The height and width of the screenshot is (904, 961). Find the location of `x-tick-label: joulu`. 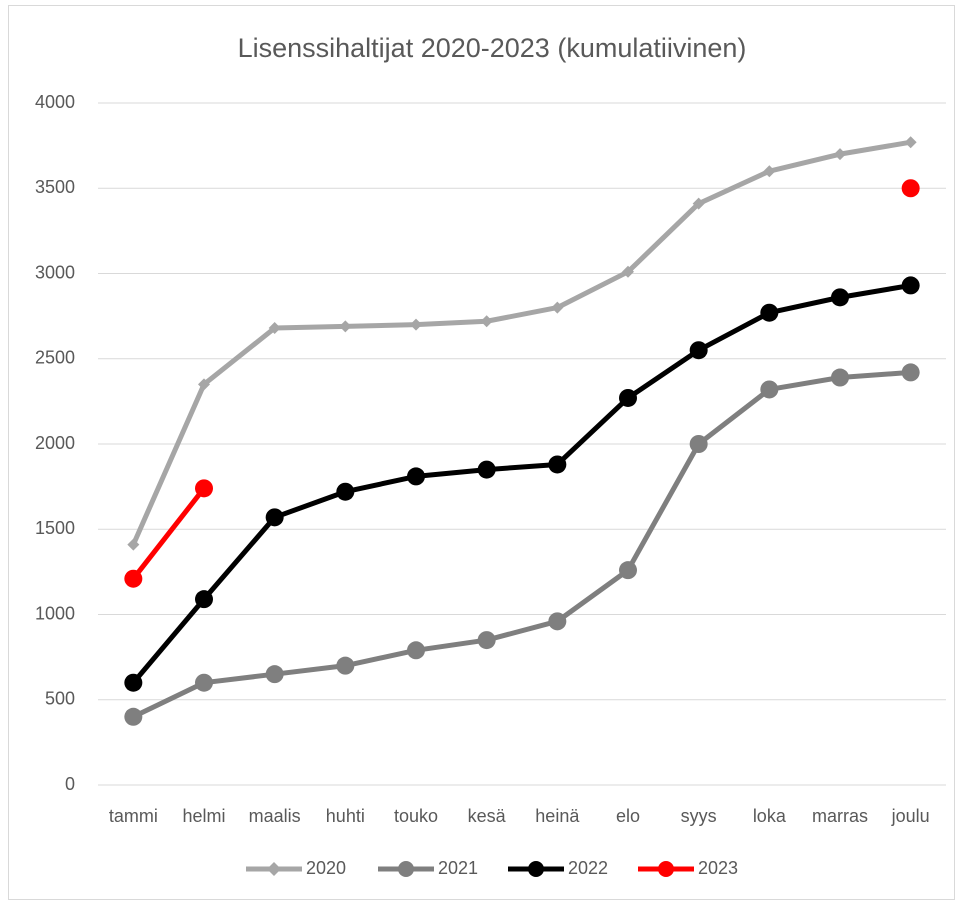

x-tick-label: joulu is located at coordinates (910, 816).